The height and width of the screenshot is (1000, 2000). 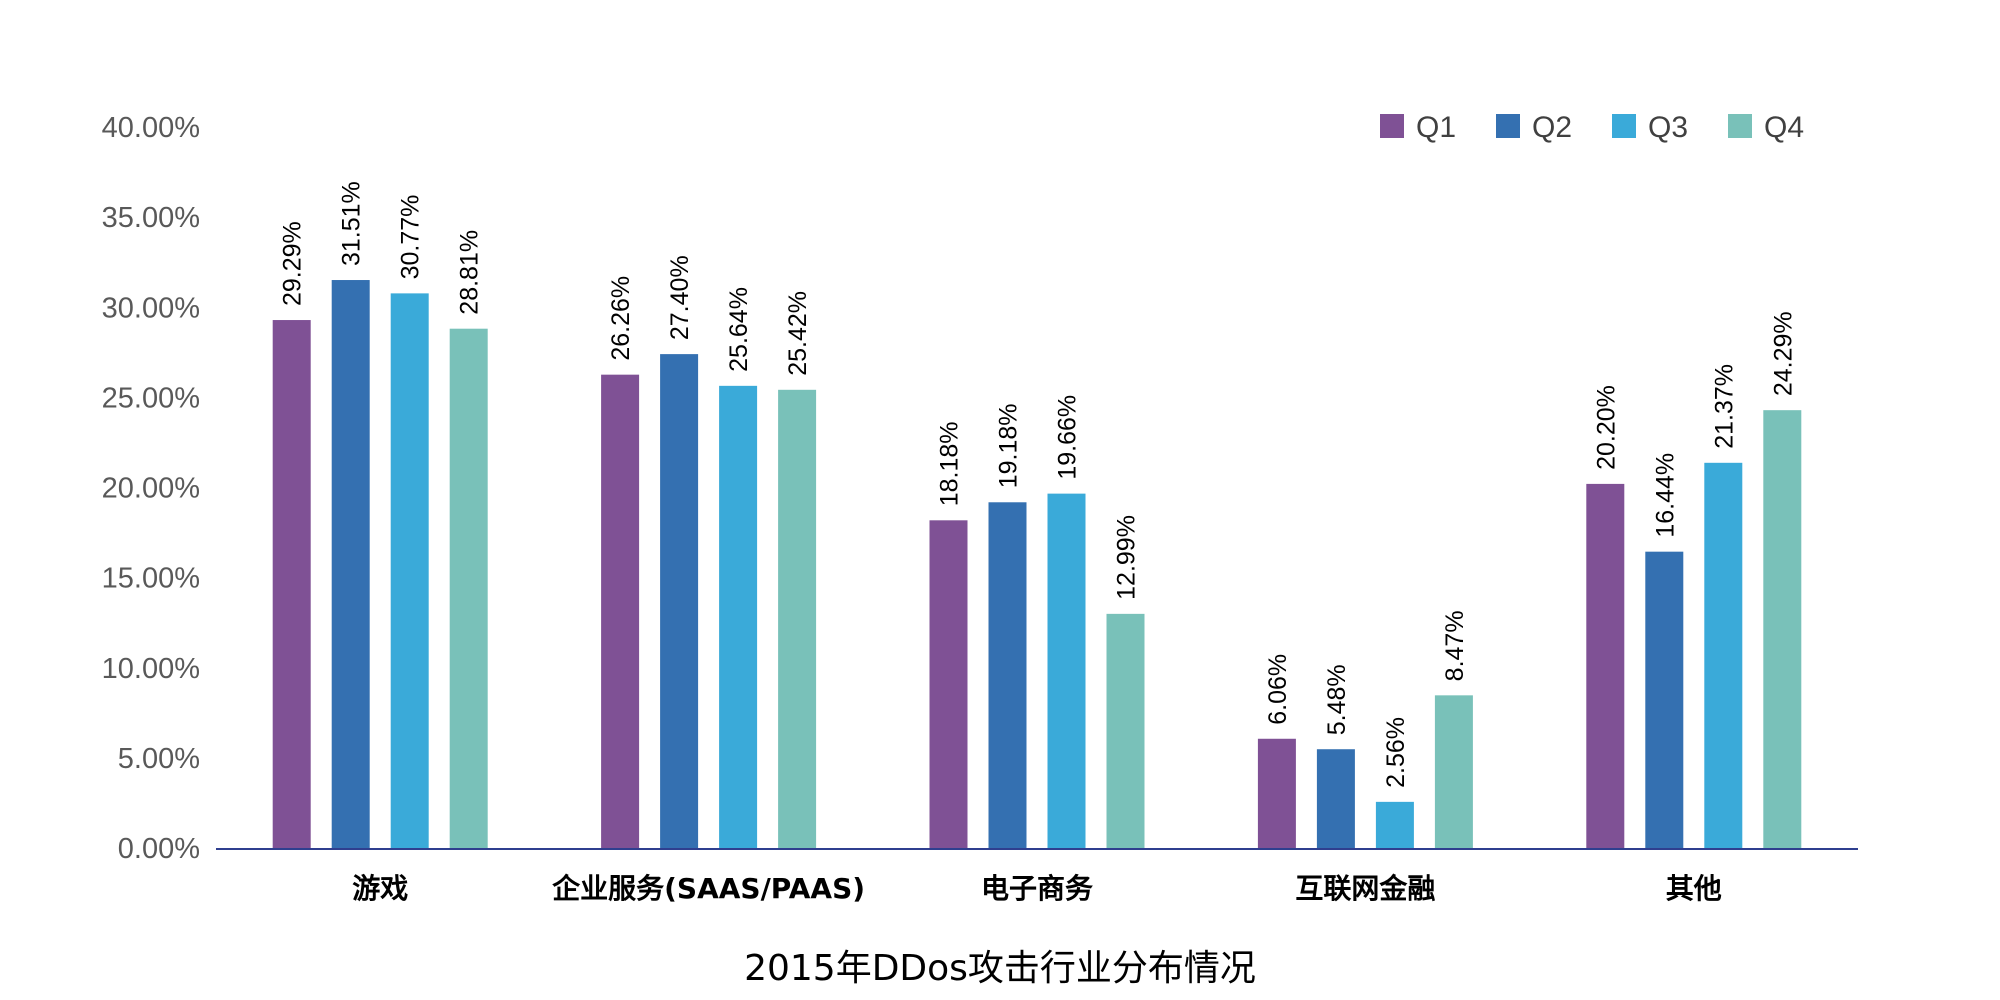 I want to click on legend-label: Q3, so click(x=1668, y=127).